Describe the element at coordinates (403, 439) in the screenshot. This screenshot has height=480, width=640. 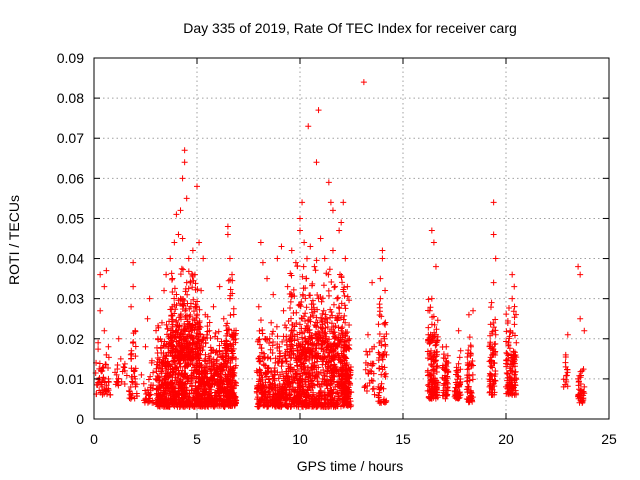
I see `x-tick-label: 15` at that location.